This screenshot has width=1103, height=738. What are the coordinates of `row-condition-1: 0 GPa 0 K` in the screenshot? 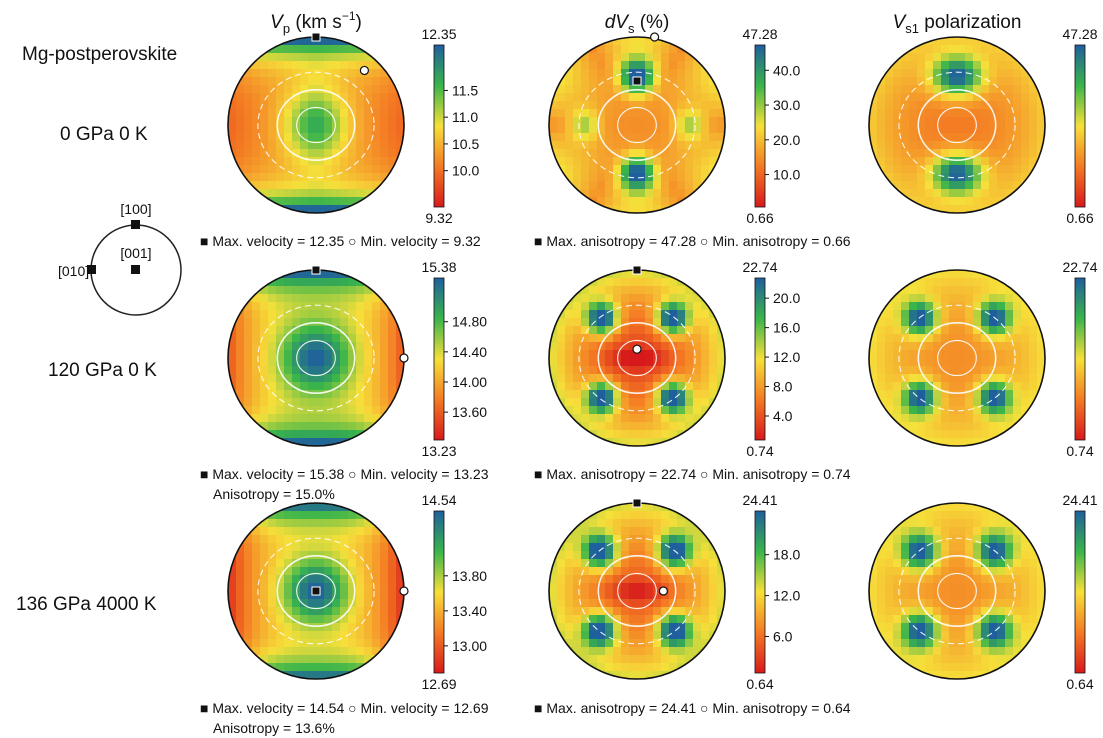 It's located at (104, 134).